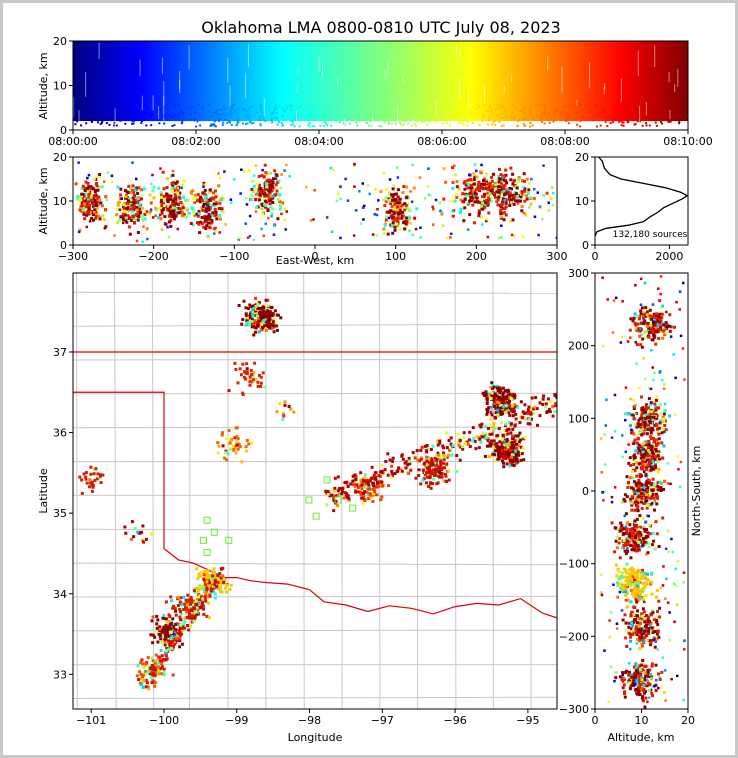 The image size is (738, 758). What do you see at coordinates (327, 480) in the screenshot?
I see `lma-station-marker` at bounding box center [327, 480].